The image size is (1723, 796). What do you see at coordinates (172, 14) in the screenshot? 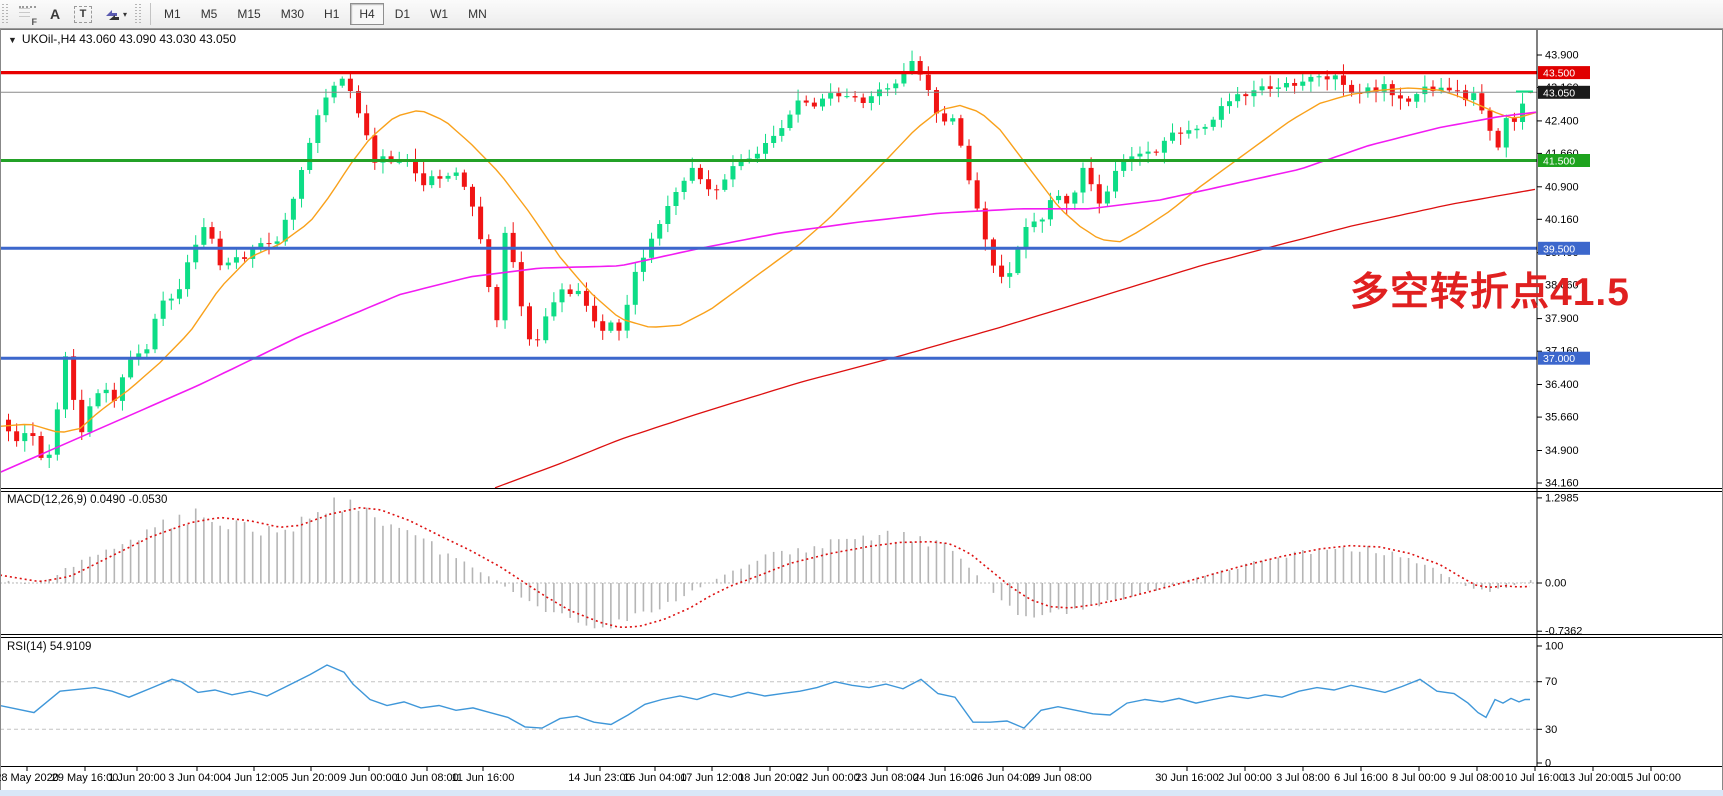
I see `timeframe-button-M1: M1` at bounding box center [172, 14].